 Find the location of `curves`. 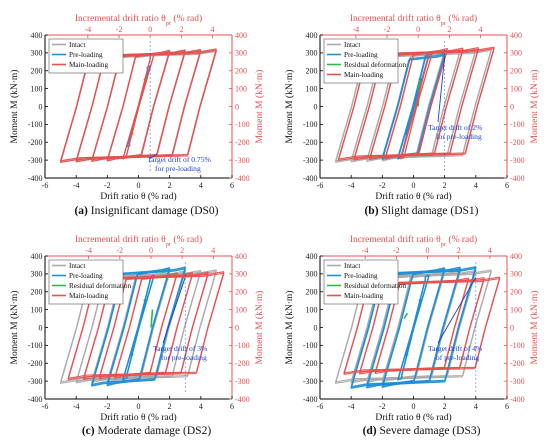

curves is located at coordinates (415, 104).